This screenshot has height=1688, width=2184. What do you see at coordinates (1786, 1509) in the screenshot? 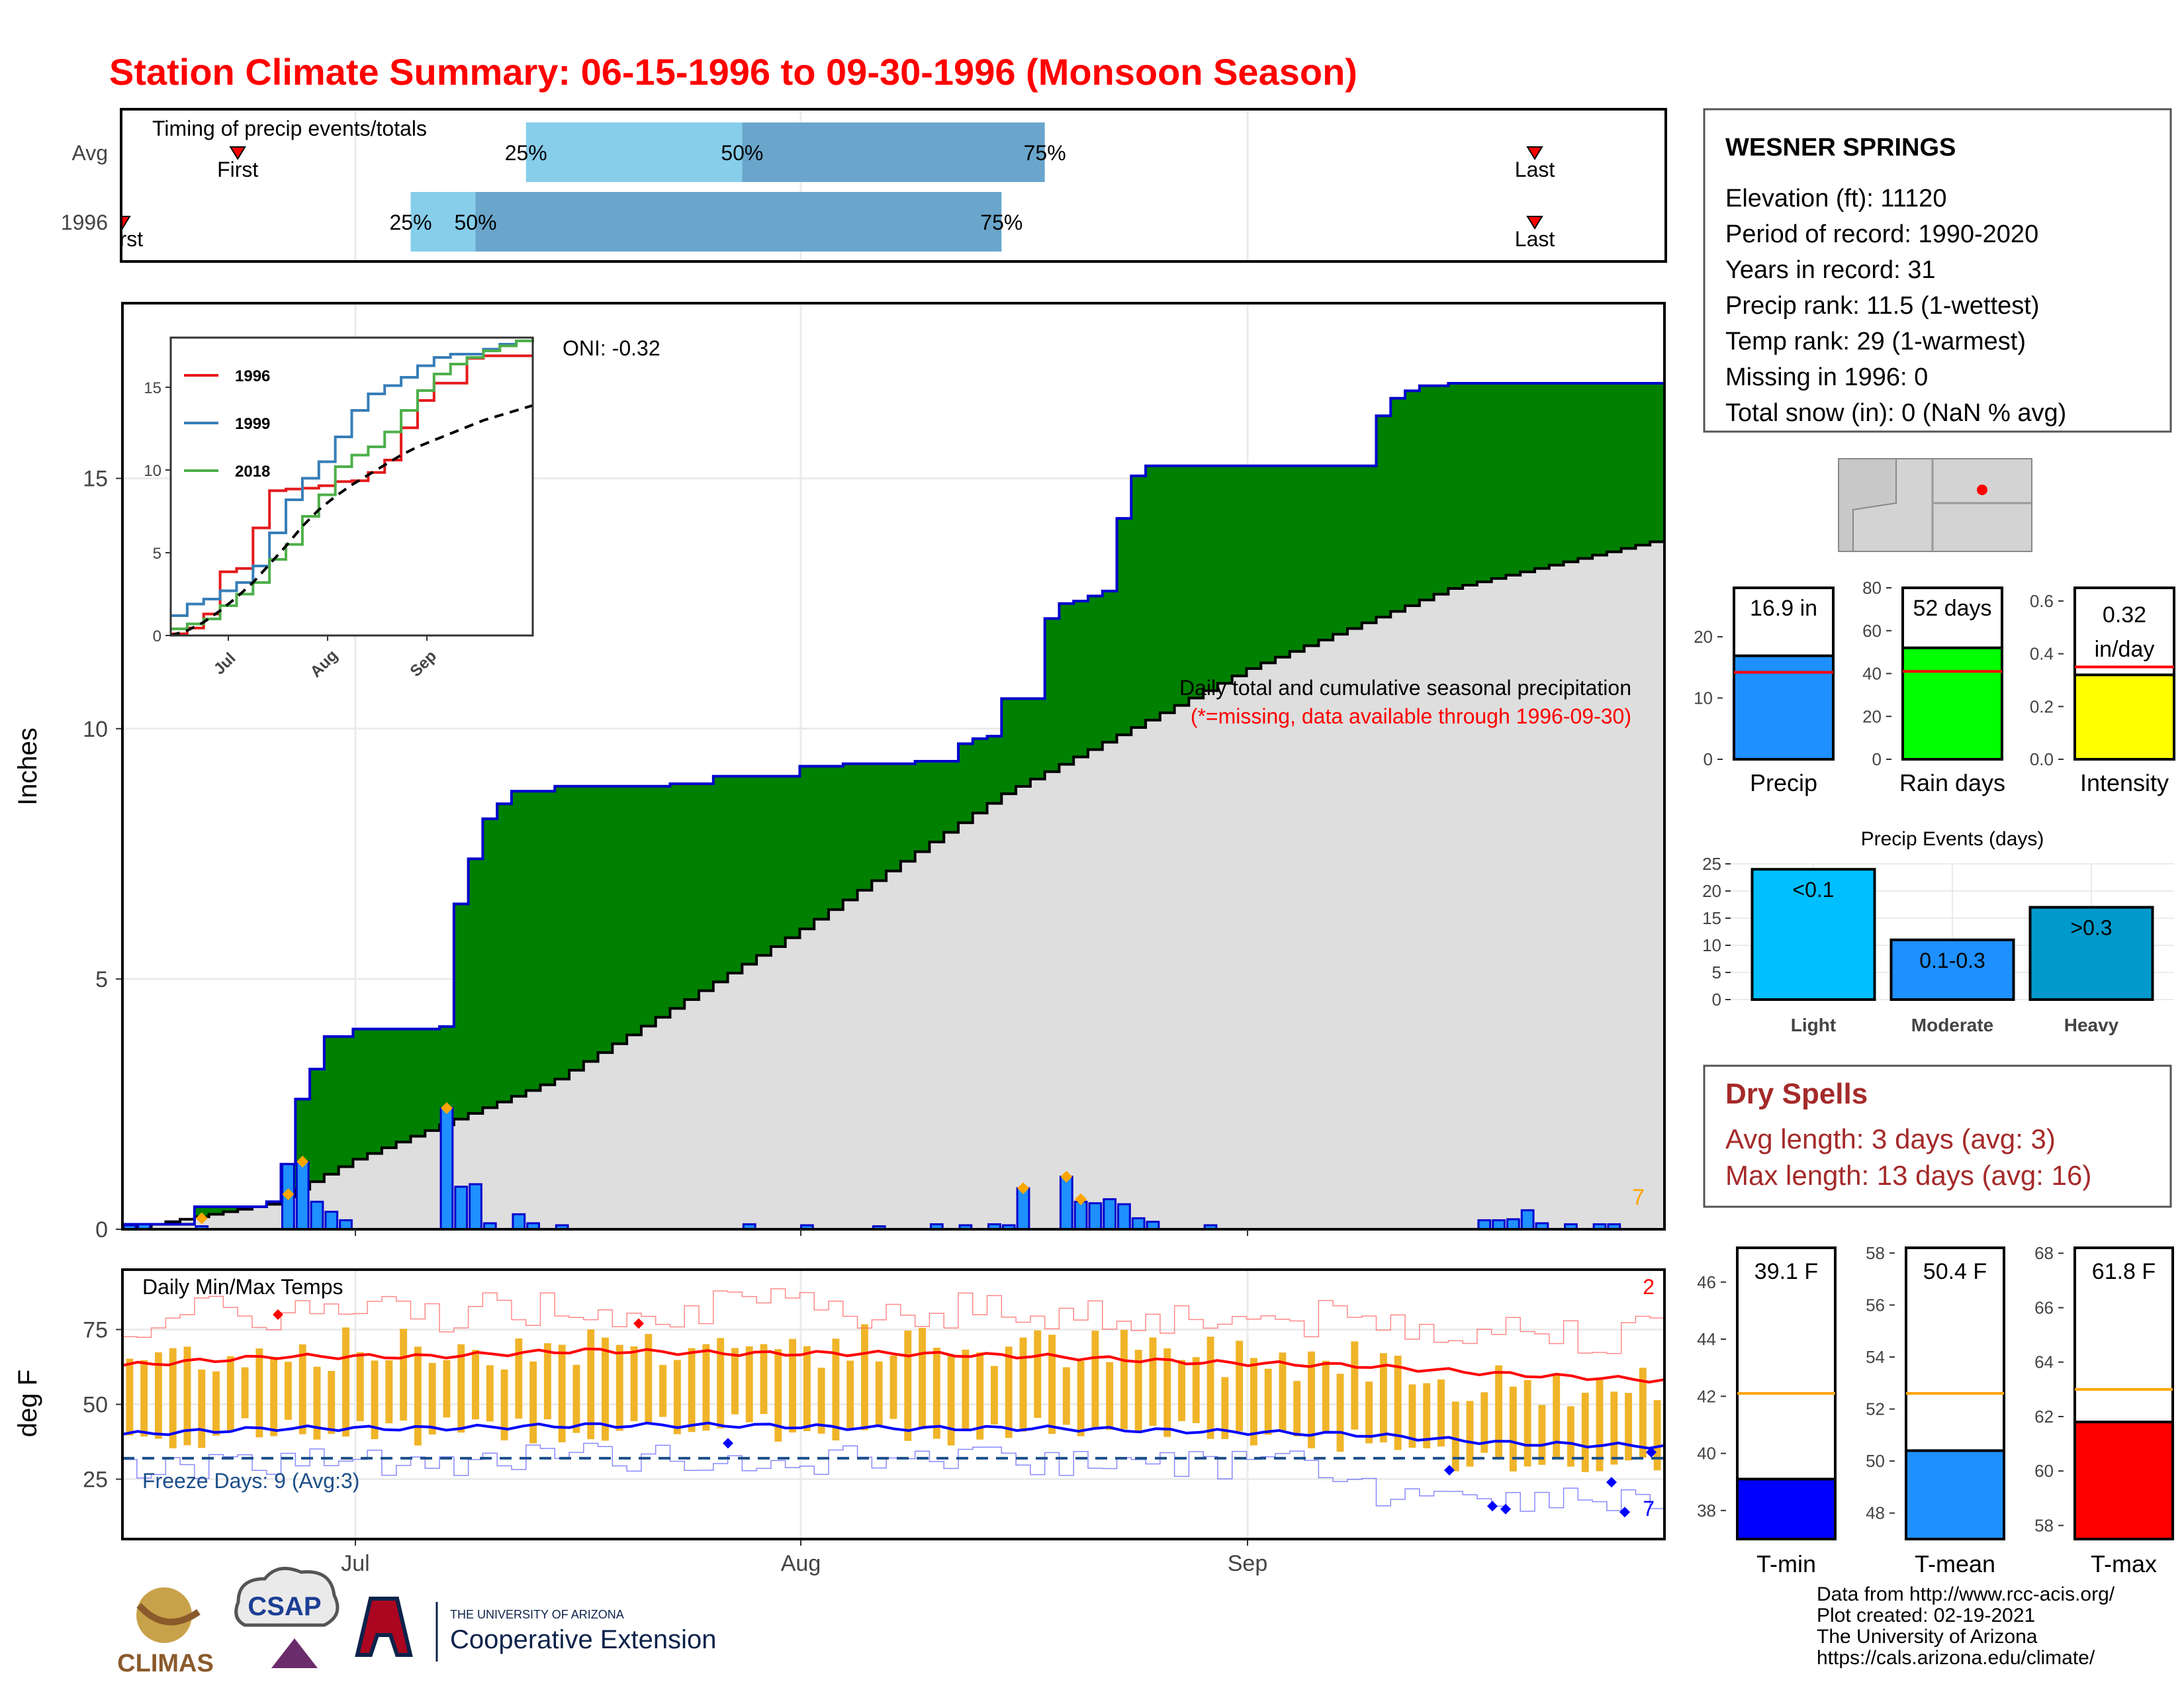
I see `temp-summary-bar` at bounding box center [1786, 1509].